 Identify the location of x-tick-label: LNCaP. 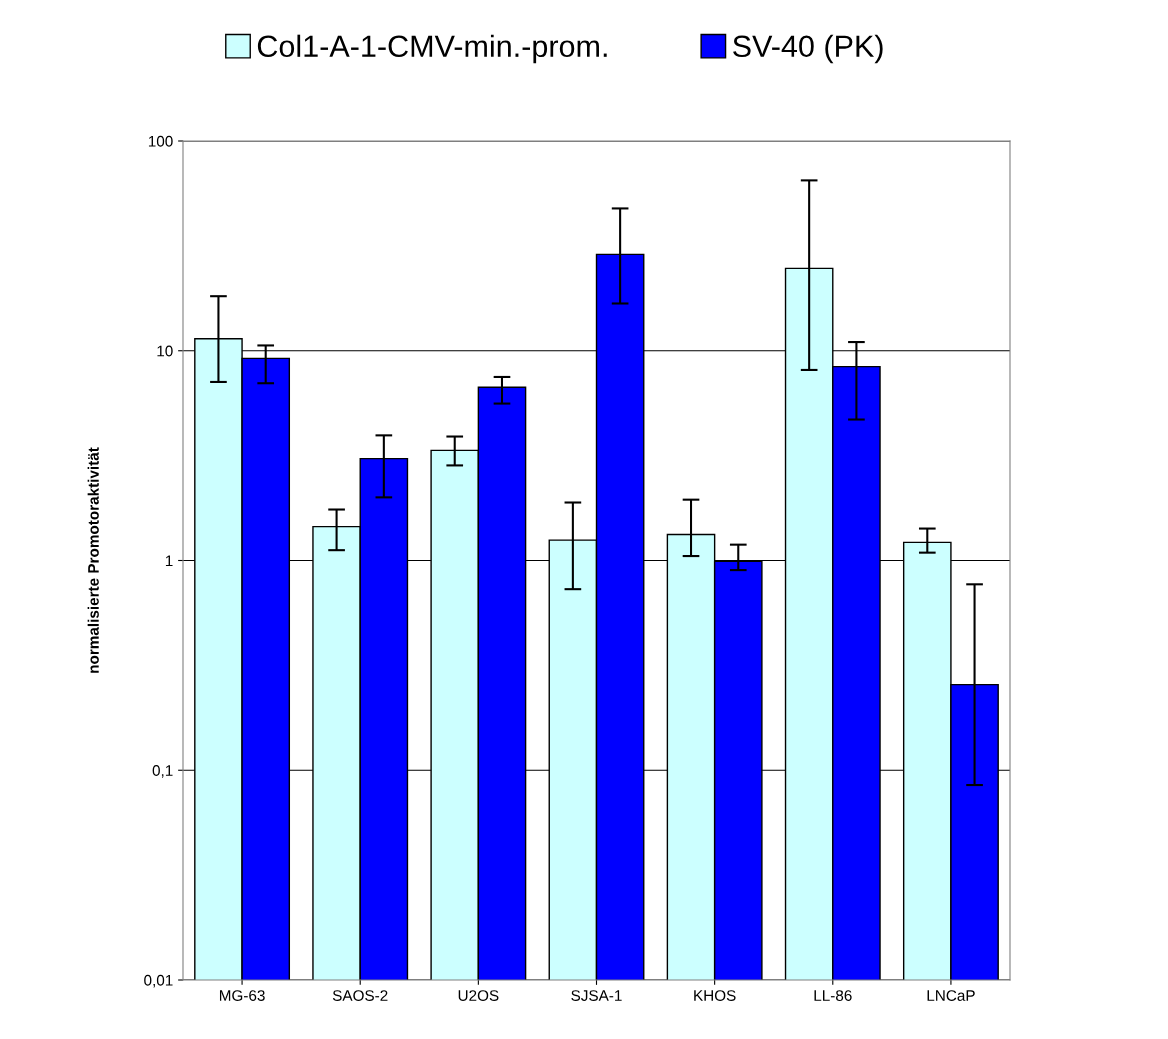
(951, 995).